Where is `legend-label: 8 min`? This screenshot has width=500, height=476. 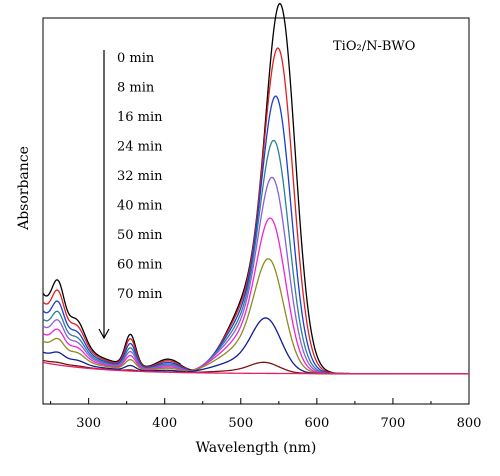 legend-label: 8 min is located at coordinates (136, 88).